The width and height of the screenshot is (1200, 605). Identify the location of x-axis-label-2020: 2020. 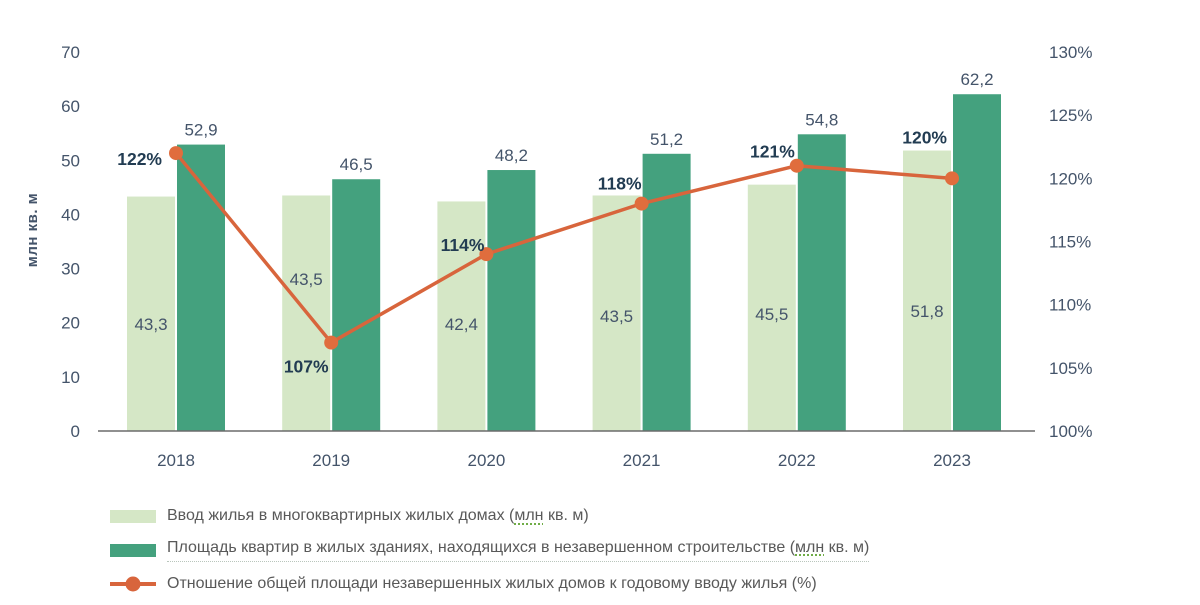
(486, 460).